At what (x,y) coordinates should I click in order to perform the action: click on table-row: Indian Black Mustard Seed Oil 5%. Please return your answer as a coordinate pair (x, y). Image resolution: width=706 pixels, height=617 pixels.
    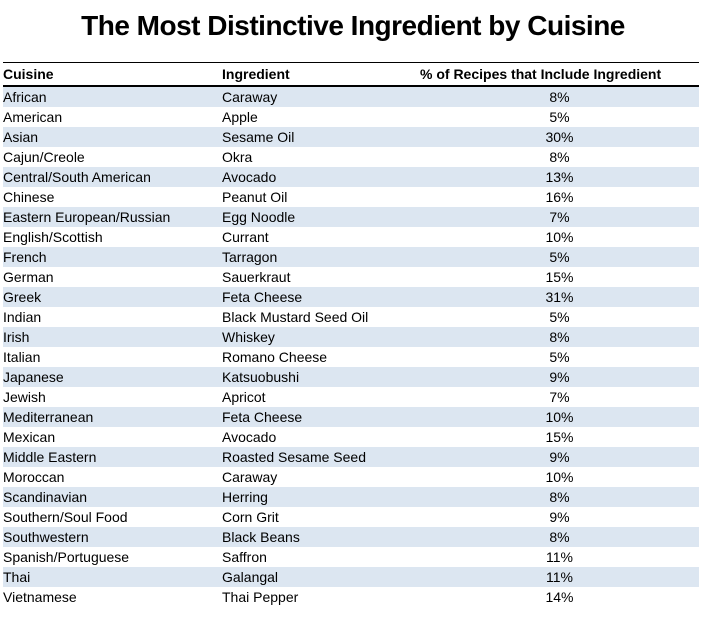
    Looking at the image, I should click on (351, 317).